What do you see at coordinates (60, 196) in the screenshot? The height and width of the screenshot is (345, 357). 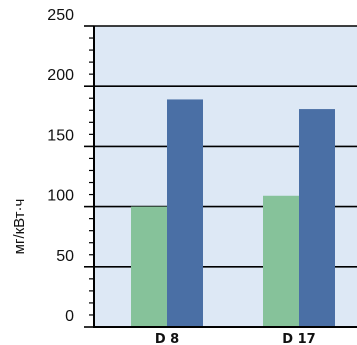 I see `y-tick-label-100: 100` at bounding box center [60, 196].